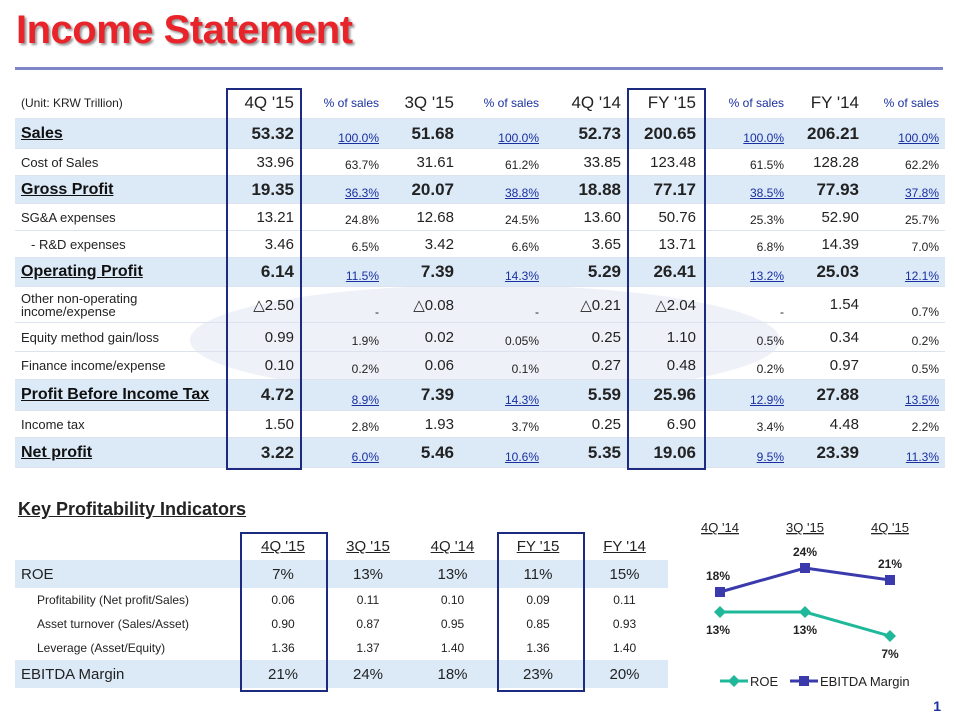  I want to click on value-label: 24%, so click(805, 552).